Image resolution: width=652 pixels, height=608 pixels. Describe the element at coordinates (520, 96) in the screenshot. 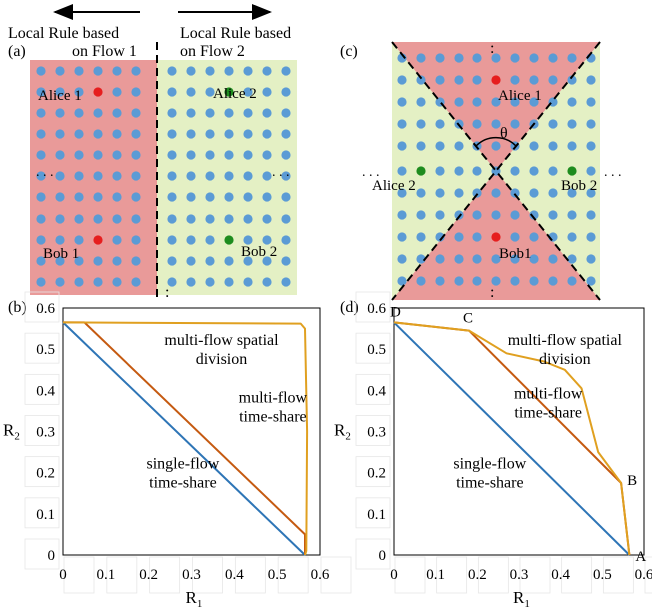

I see `alice1-label-c: Alice 1` at that location.